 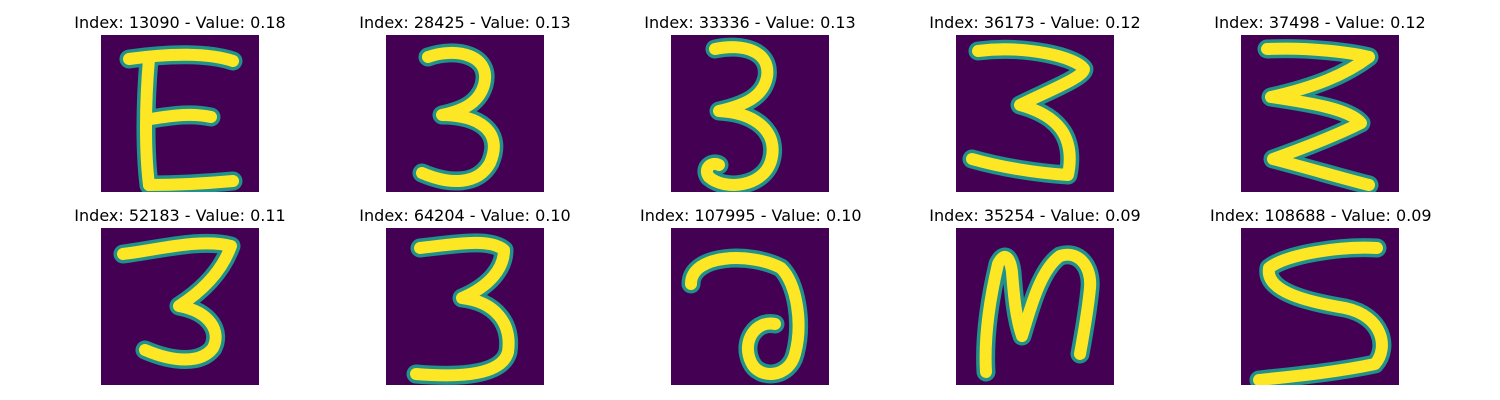 I want to click on panel-title: Index: 108688 - Value: 0.09, so click(x=1321, y=215).